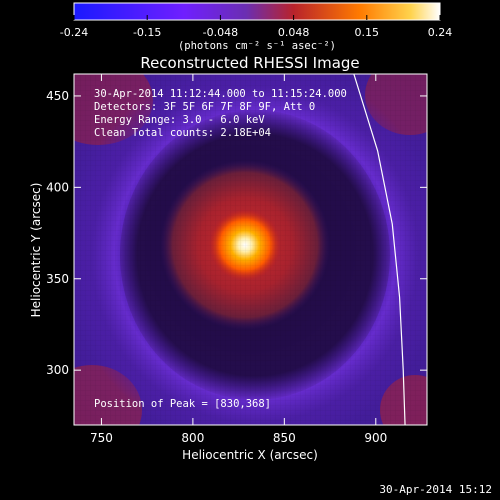  What do you see at coordinates (101, 438) in the screenshot?
I see `x-tick-label: 750` at bounding box center [101, 438].